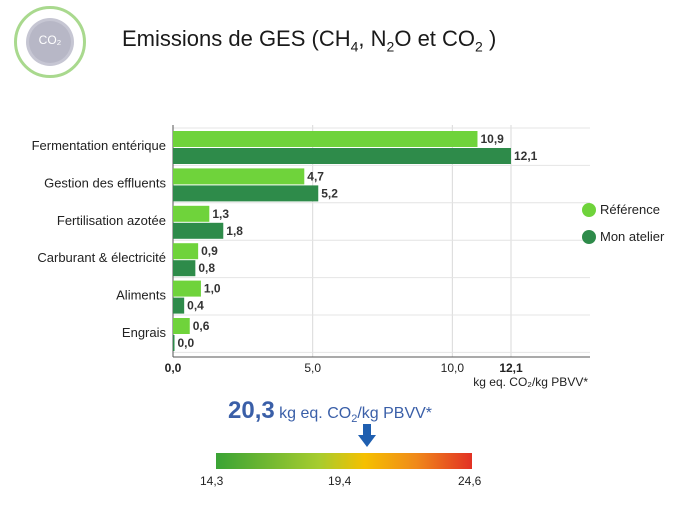 The width and height of the screenshot is (690, 513). I want to click on legend-swatch-reference, so click(589, 209).